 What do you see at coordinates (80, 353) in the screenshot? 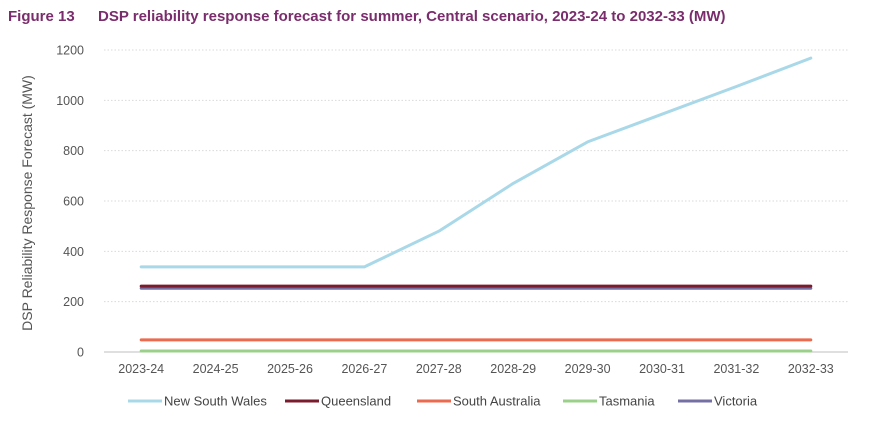
I see `y-tick-label: 0` at bounding box center [80, 353].